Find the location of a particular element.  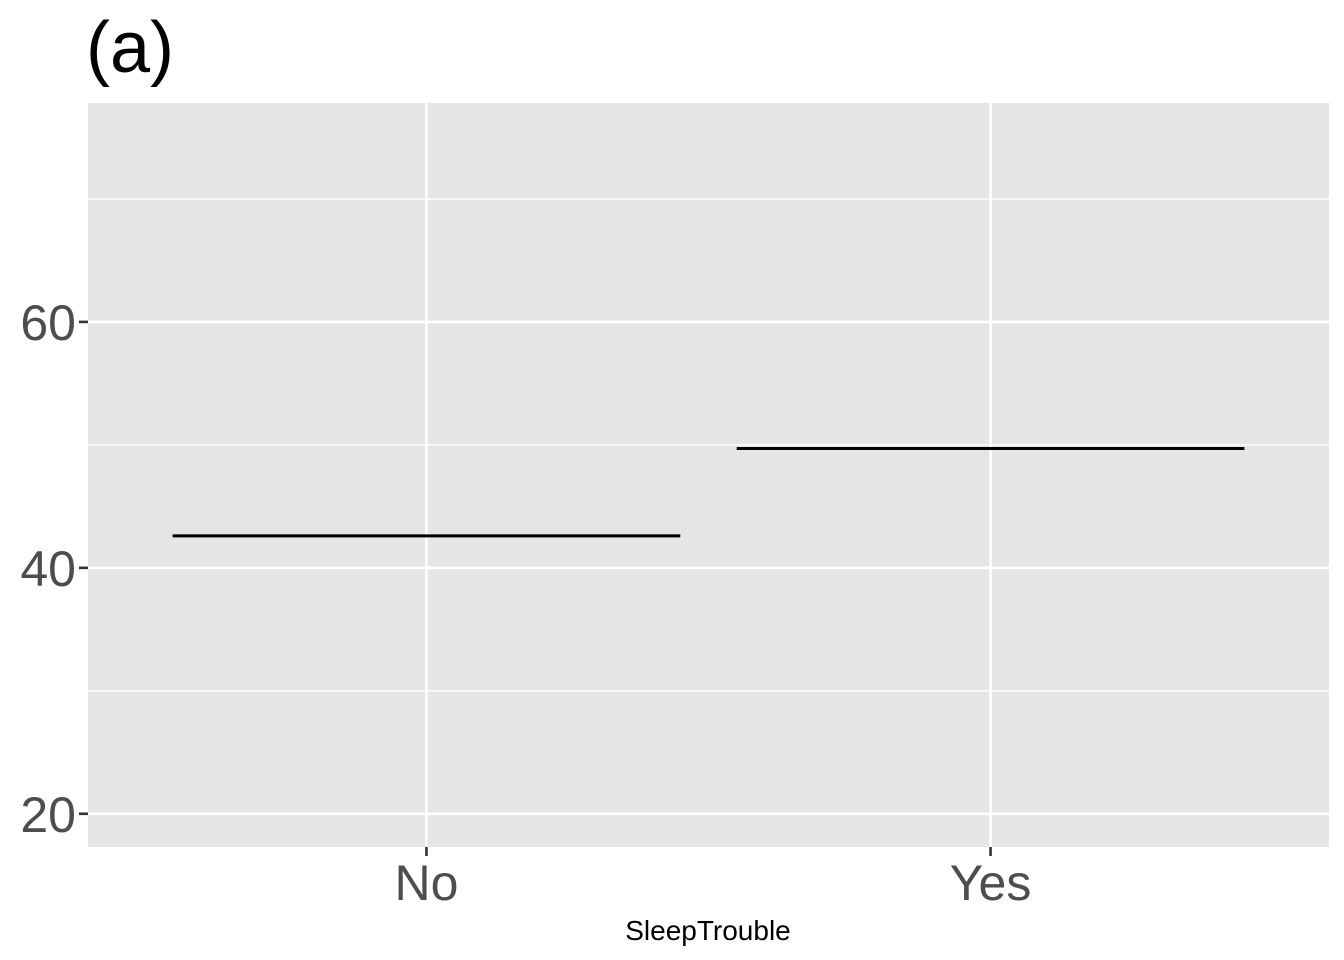

y-axis: 20 40 60 is located at coordinates (54, 569).